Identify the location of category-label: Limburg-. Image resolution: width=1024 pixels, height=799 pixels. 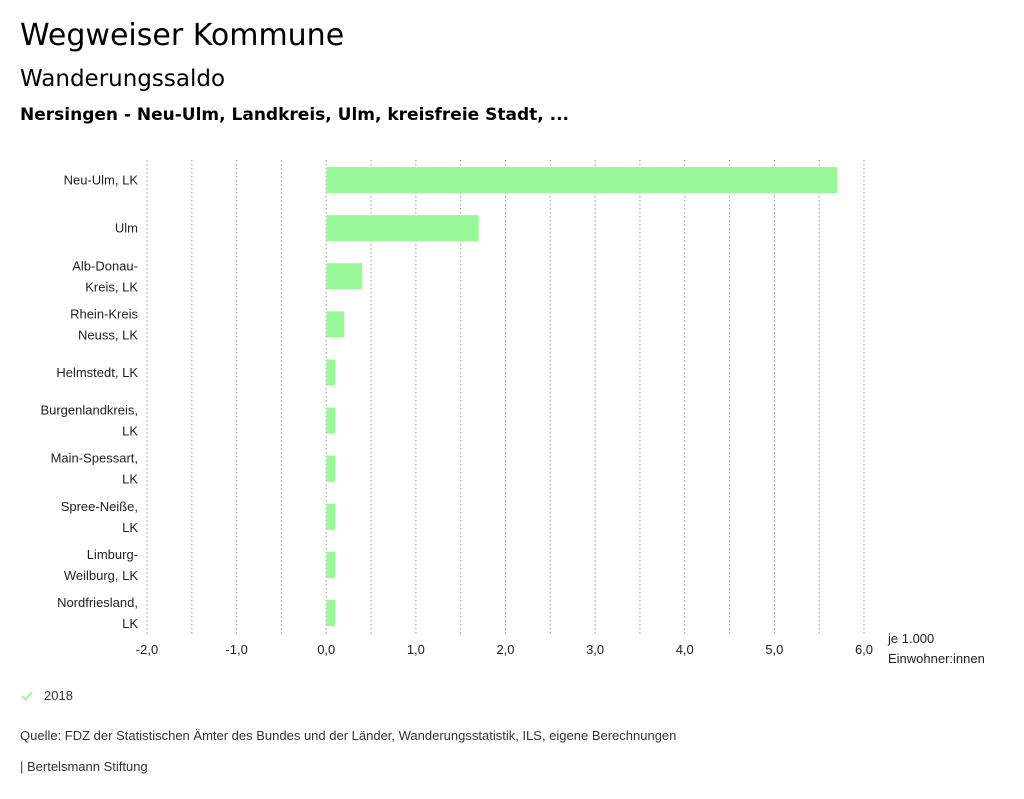
(112, 554).